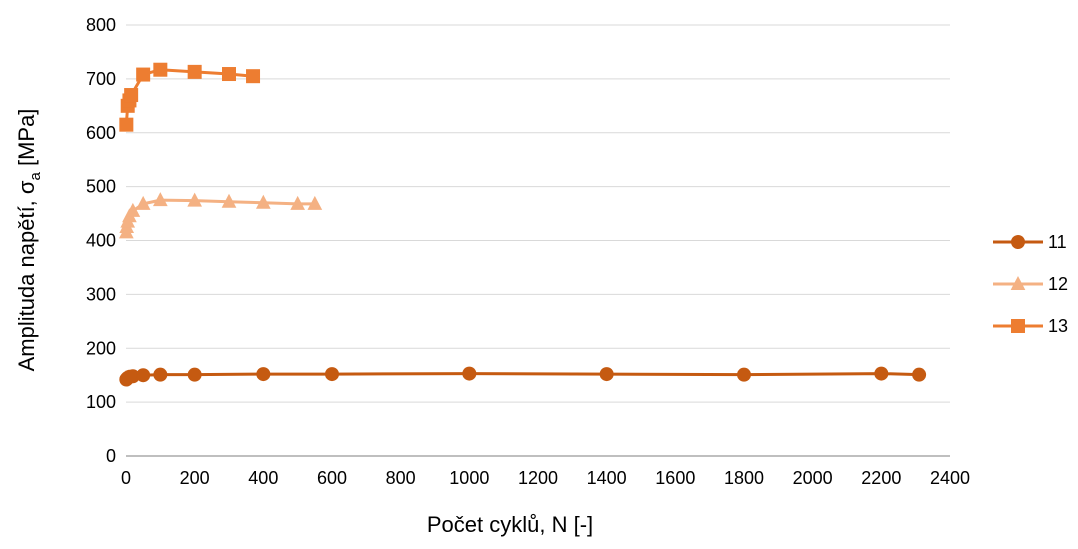 The width and height of the screenshot is (1078, 549). Describe the element at coordinates (101, 348) in the screenshot. I see `y-tick-label: 200` at that location.